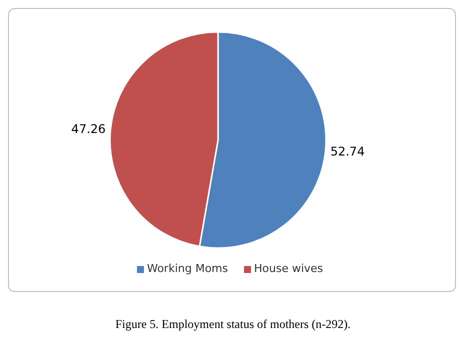  I want to click on legend-label: House wives, so click(289, 268).